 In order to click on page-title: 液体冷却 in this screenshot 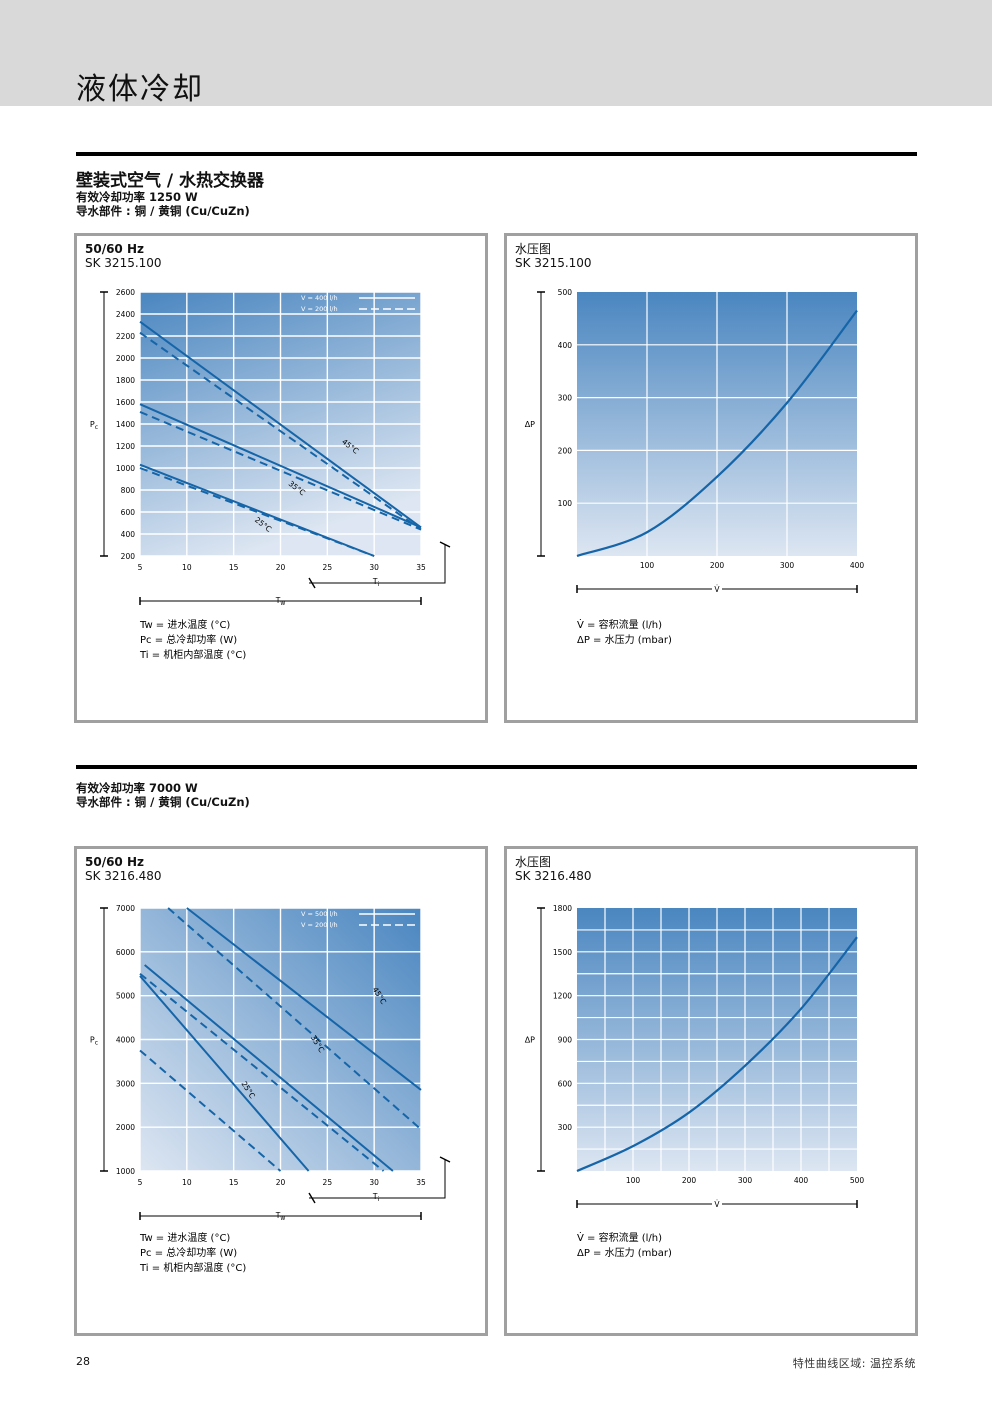, I will do `click(140, 89)`.